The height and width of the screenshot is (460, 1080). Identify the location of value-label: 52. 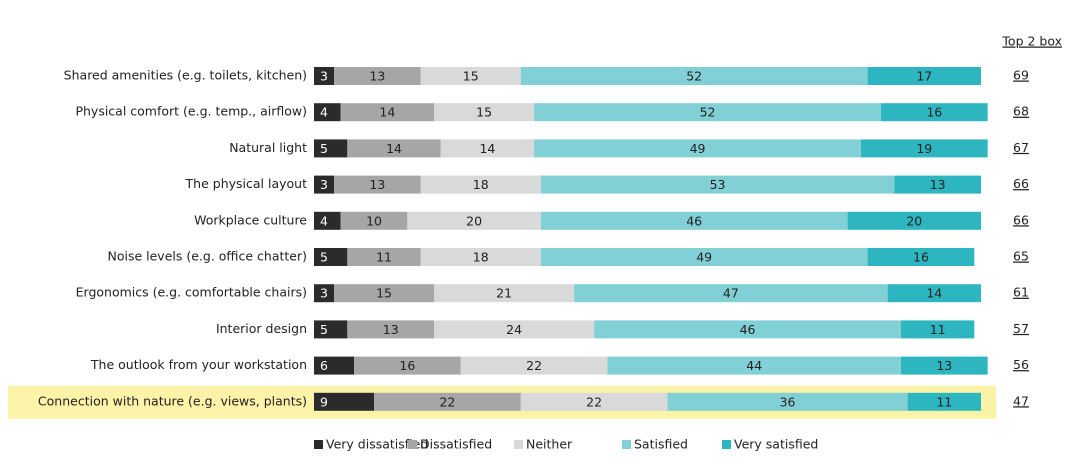
(708, 112).